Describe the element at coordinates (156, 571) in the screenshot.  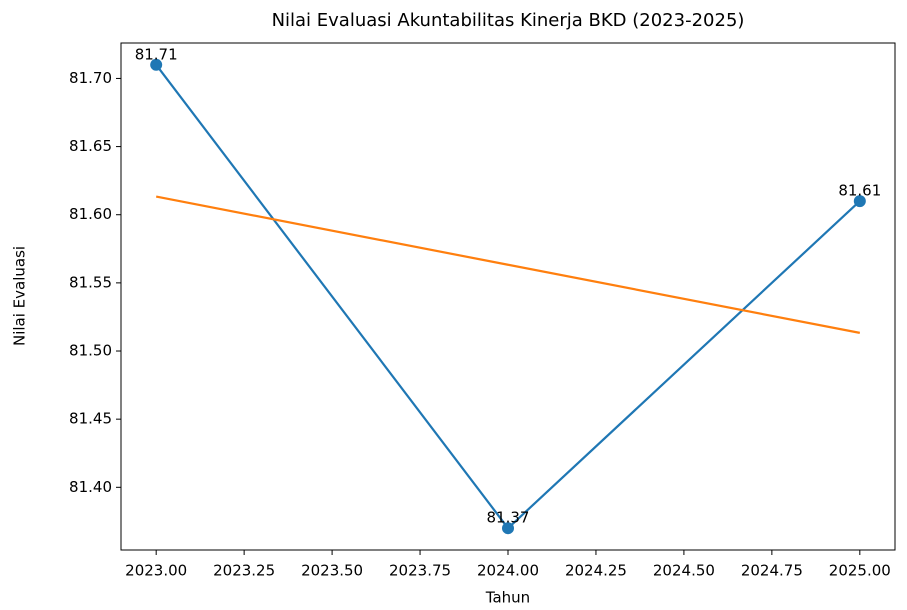
I see `x-tick-label: 2023.00` at that location.